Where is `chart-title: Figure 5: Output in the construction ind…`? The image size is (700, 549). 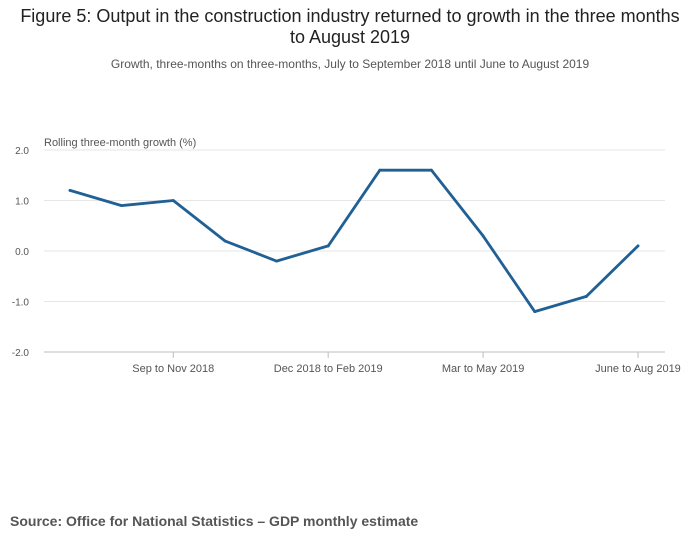
chart-title: Figure 5: Output in the construction ind… is located at coordinates (350, 26).